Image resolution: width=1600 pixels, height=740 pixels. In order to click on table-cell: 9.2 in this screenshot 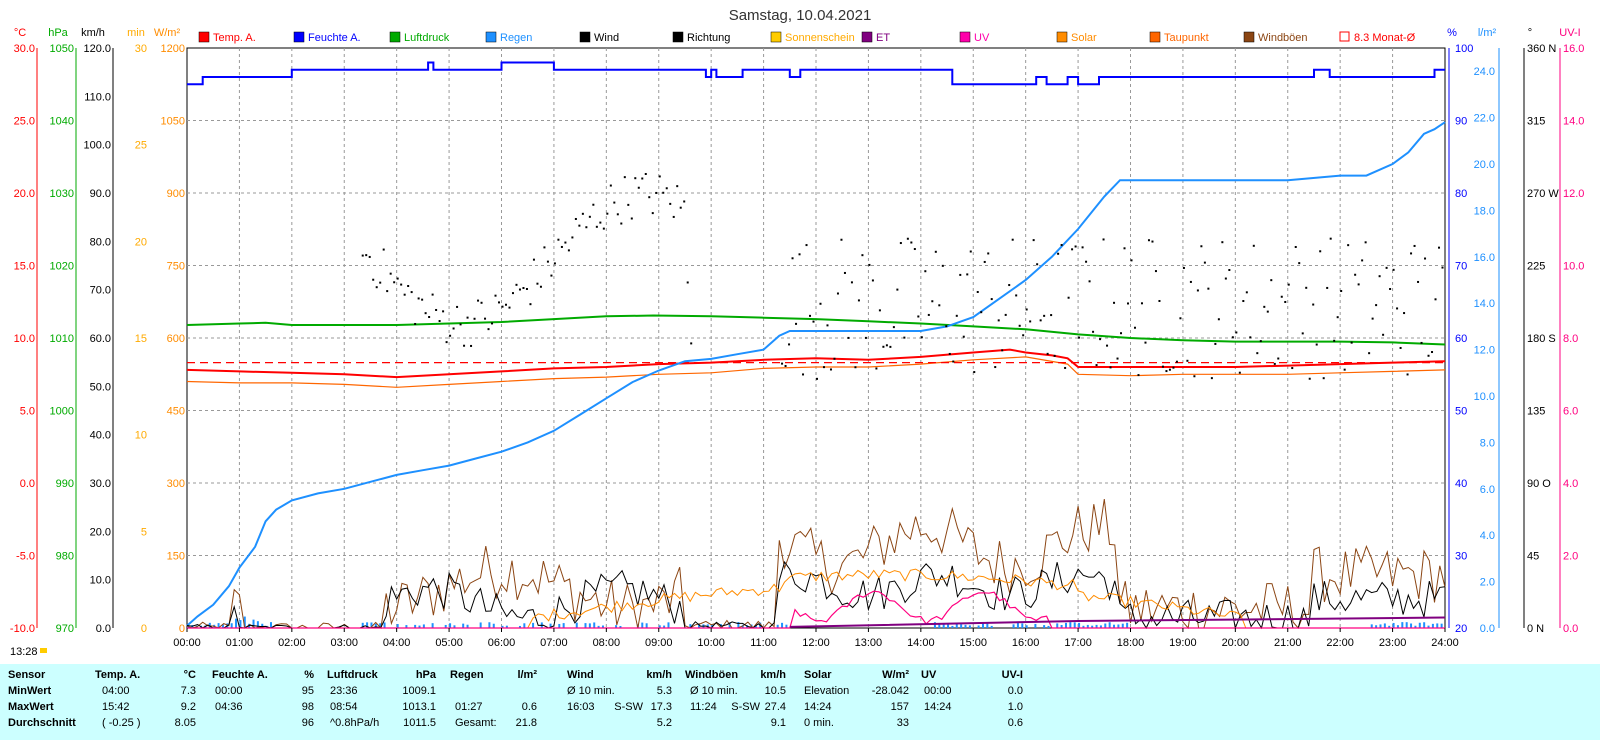, I will do `click(188, 707)`.